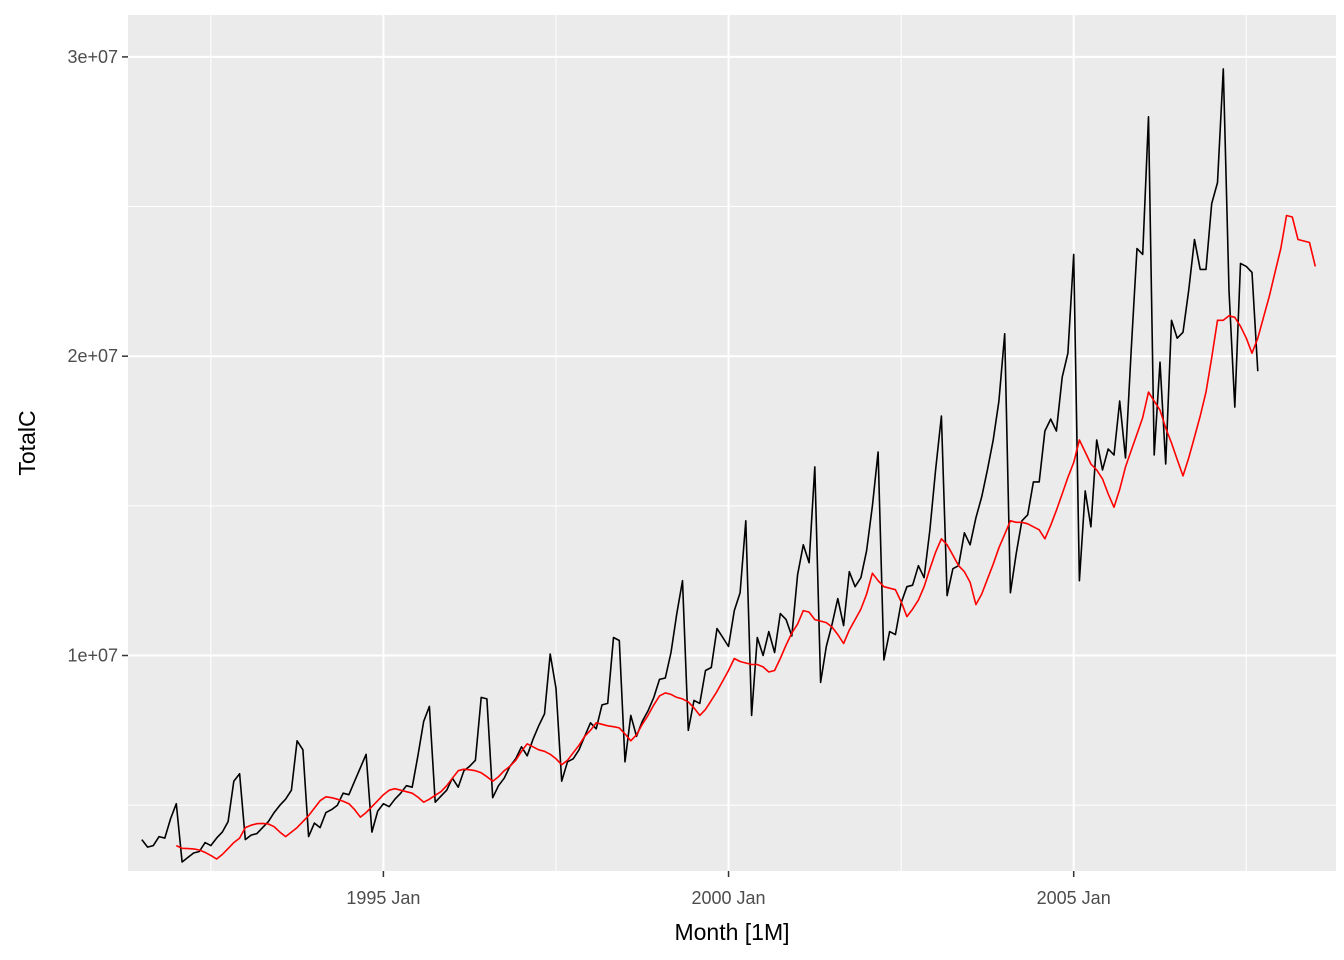  Describe the element at coordinates (729, 898) in the screenshot. I see `x-tick-label: 2000 Jan` at that location.